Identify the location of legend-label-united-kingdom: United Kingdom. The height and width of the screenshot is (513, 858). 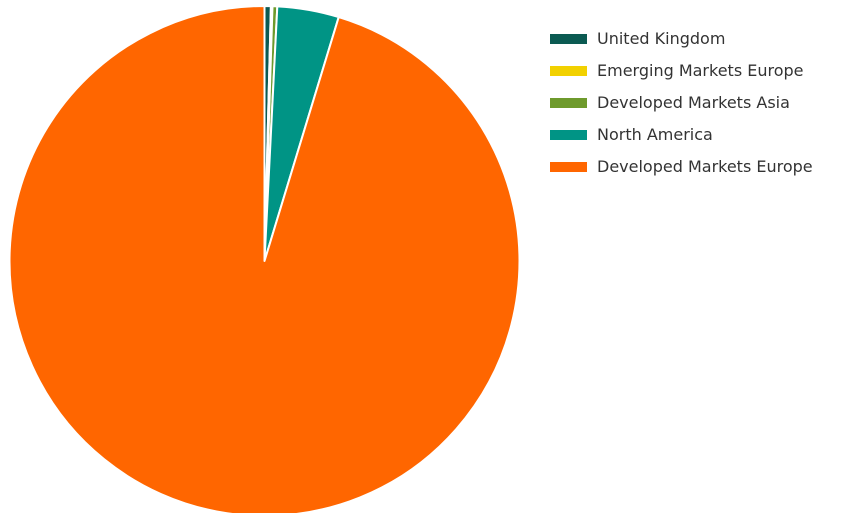
(661, 38).